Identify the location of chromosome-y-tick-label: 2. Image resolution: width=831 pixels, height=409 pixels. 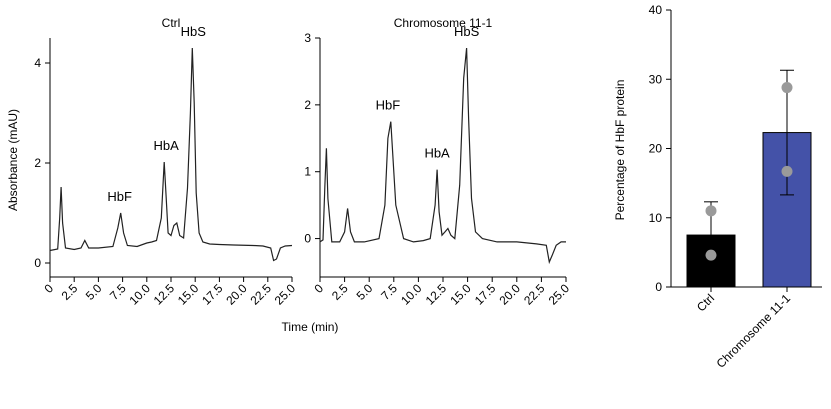
(307, 105).